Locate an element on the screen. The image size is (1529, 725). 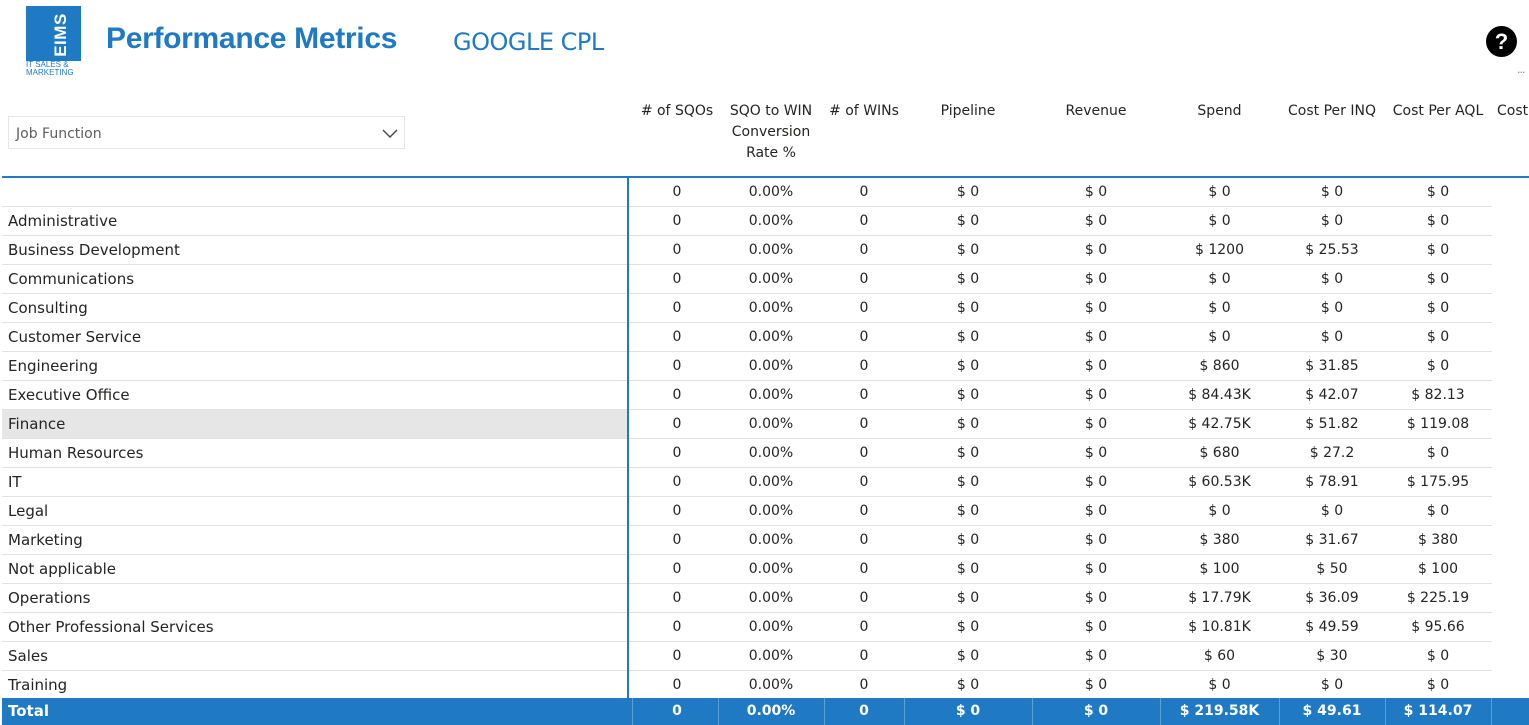
row-label is located at coordinates (315, 192).